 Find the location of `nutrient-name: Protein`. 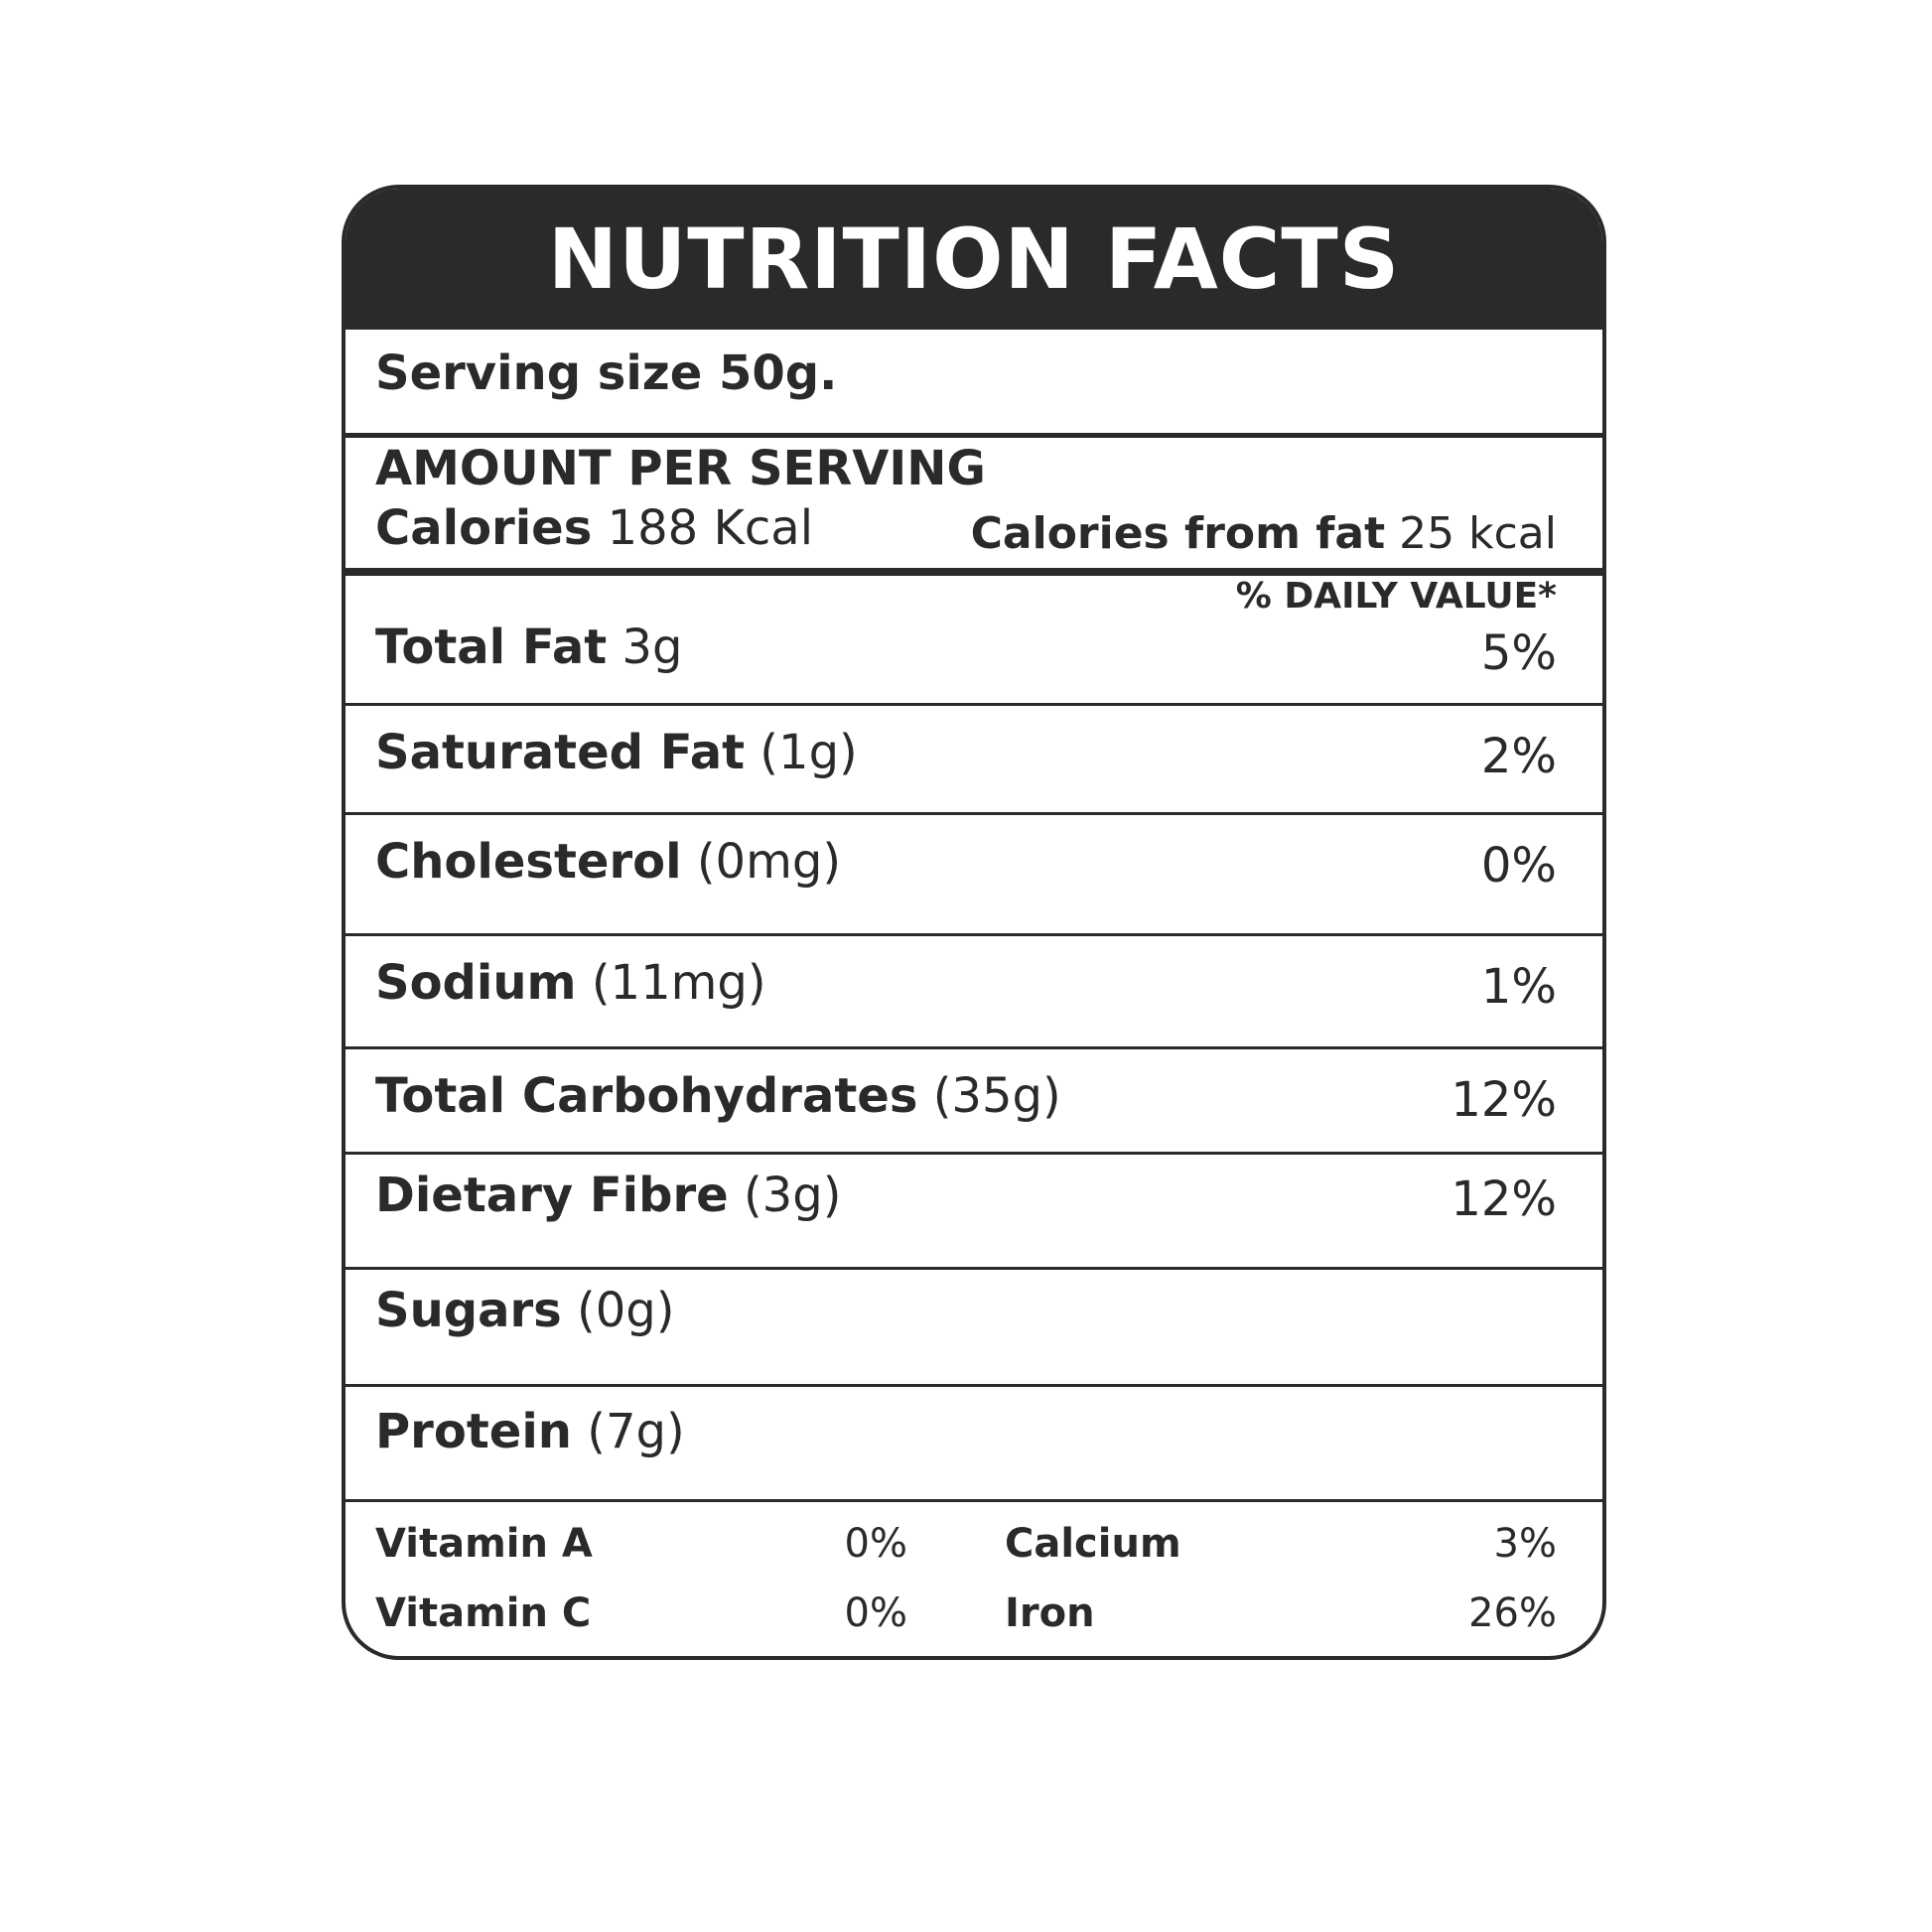

nutrient-name: Protein is located at coordinates (474, 1432).